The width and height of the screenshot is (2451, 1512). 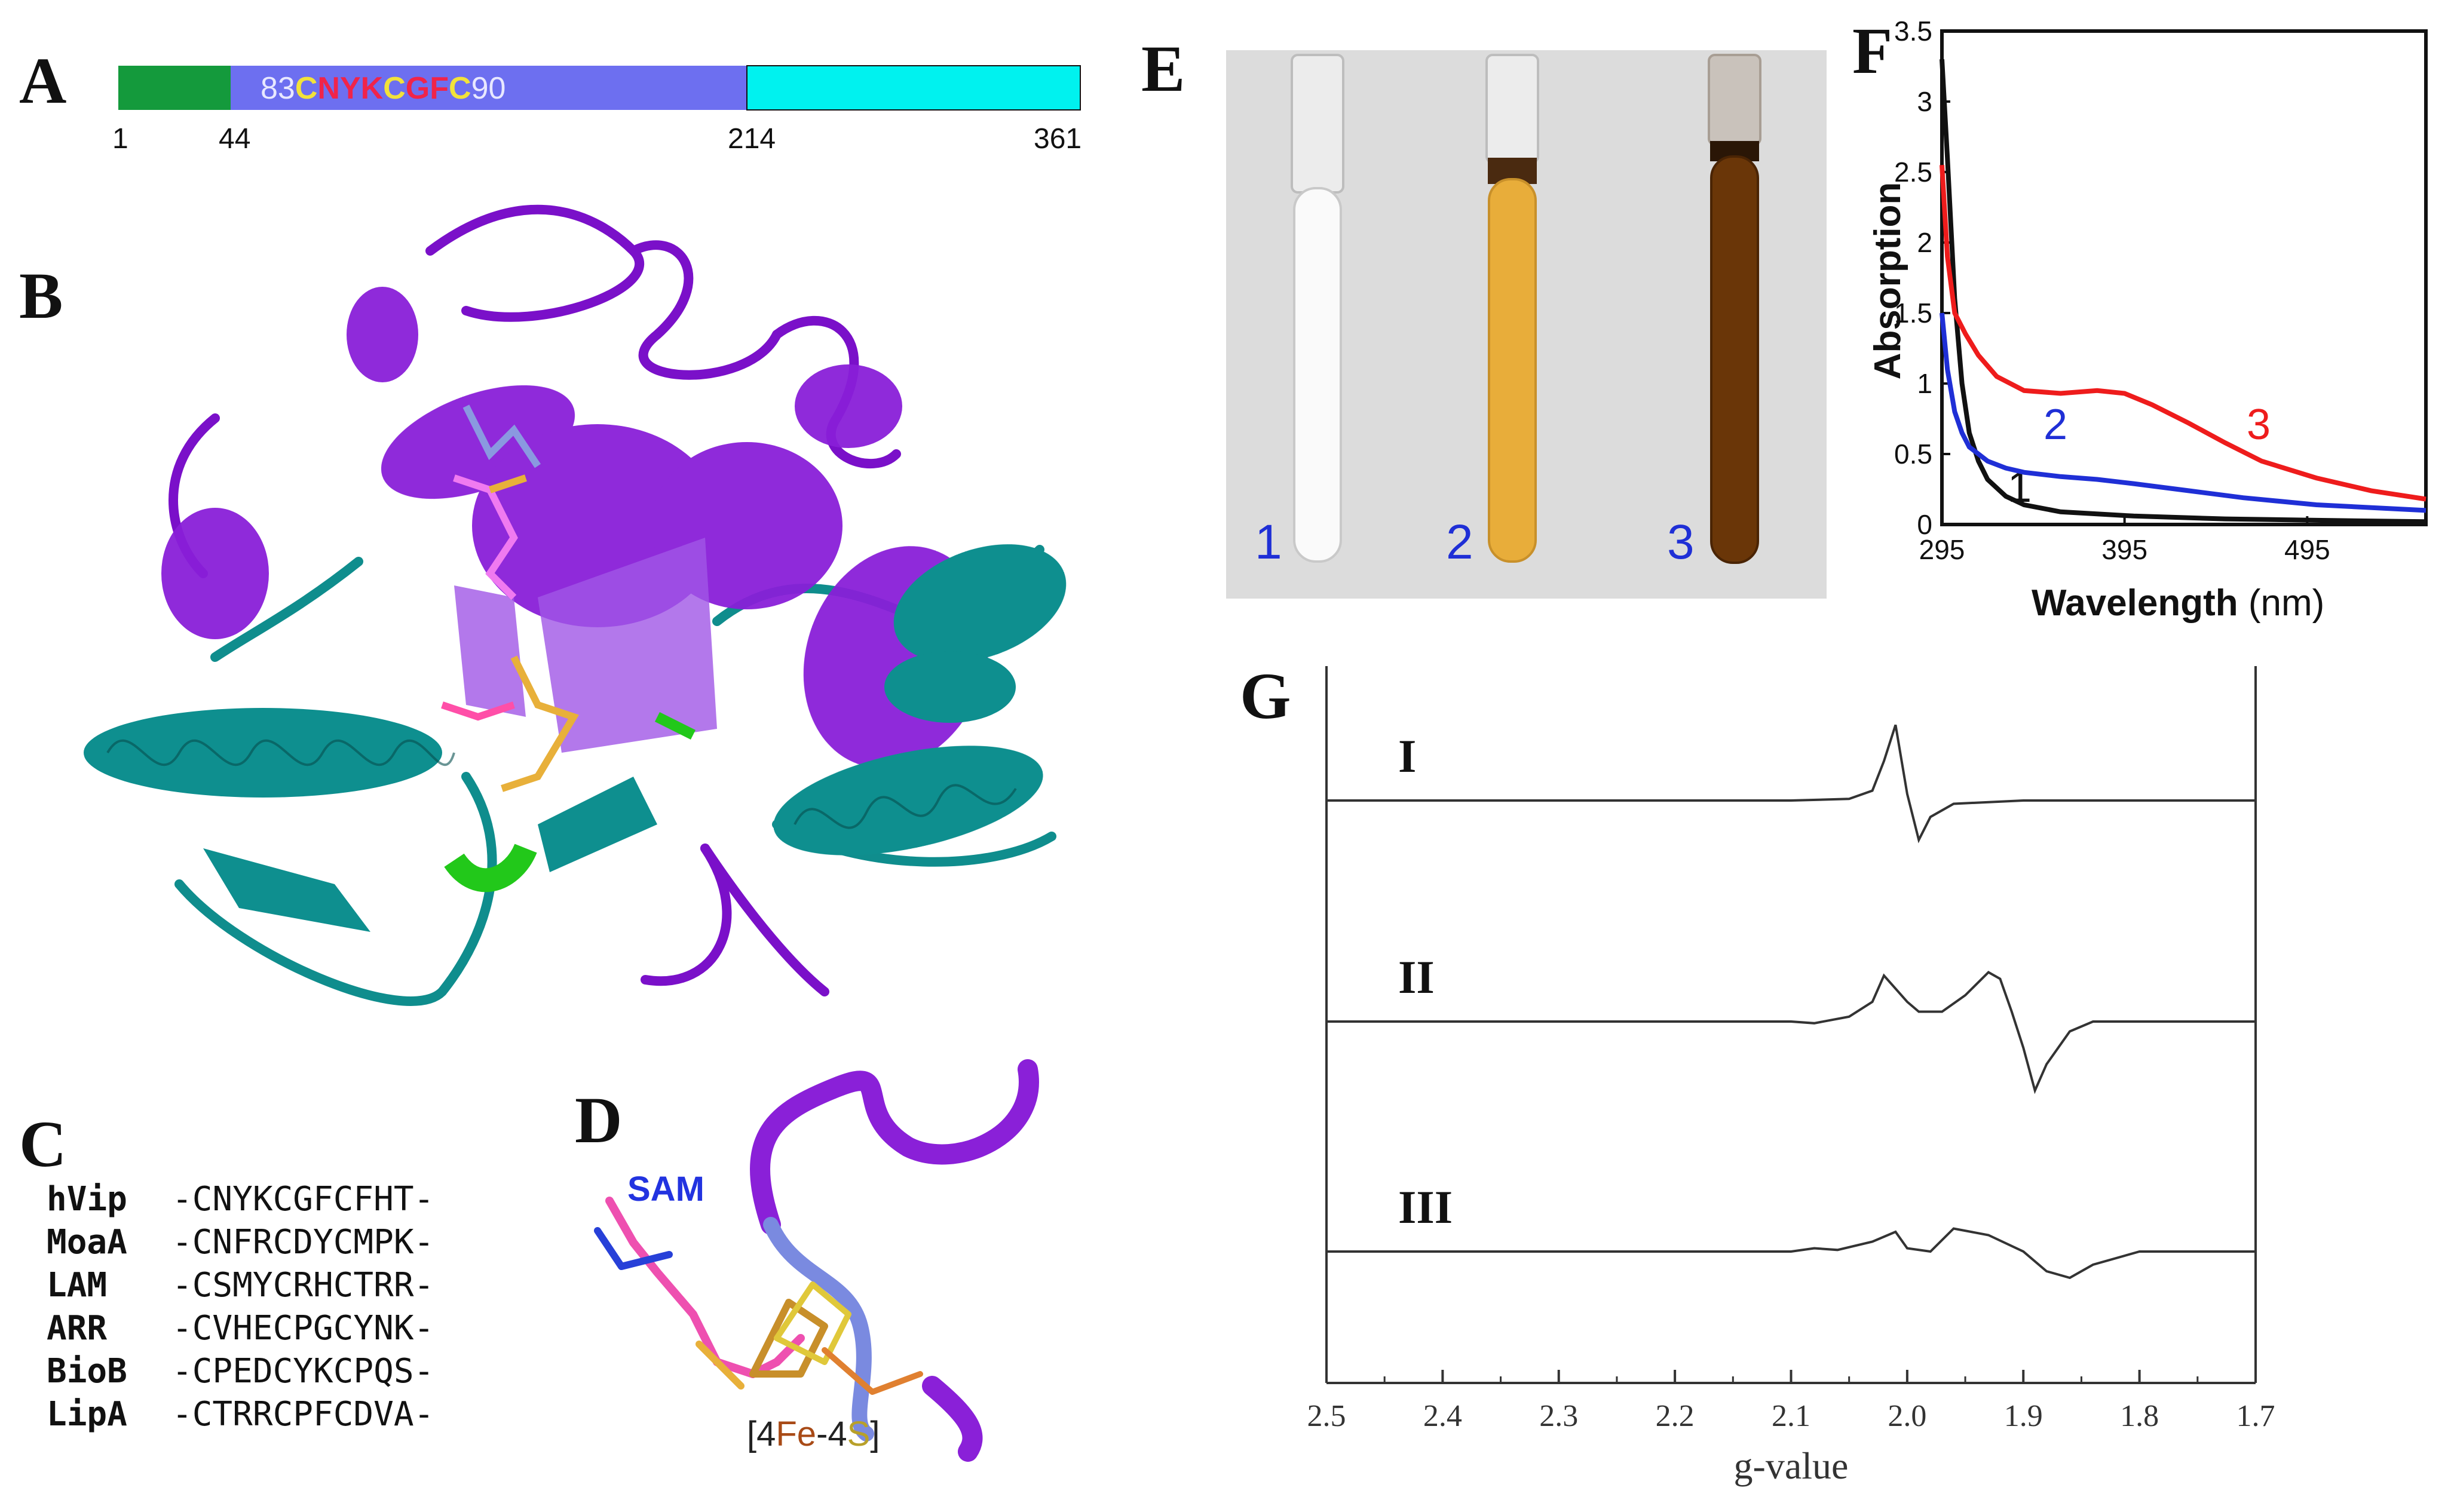 What do you see at coordinates (813, 1434) in the screenshot?
I see `cluster-label: [4Fe-4S]` at bounding box center [813, 1434].